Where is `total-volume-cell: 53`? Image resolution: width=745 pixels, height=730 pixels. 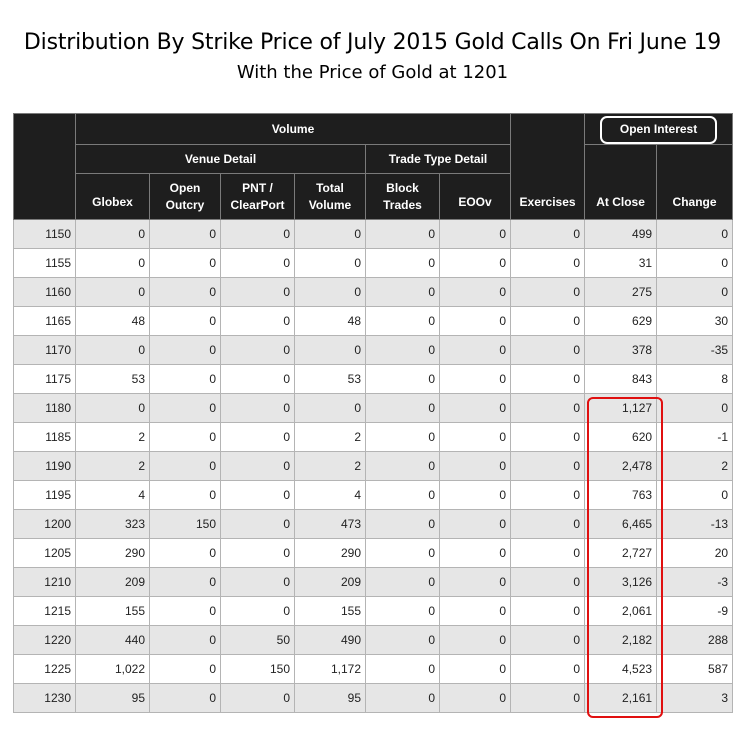 total-volume-cell: 53 is located at coordinates (330, 379).